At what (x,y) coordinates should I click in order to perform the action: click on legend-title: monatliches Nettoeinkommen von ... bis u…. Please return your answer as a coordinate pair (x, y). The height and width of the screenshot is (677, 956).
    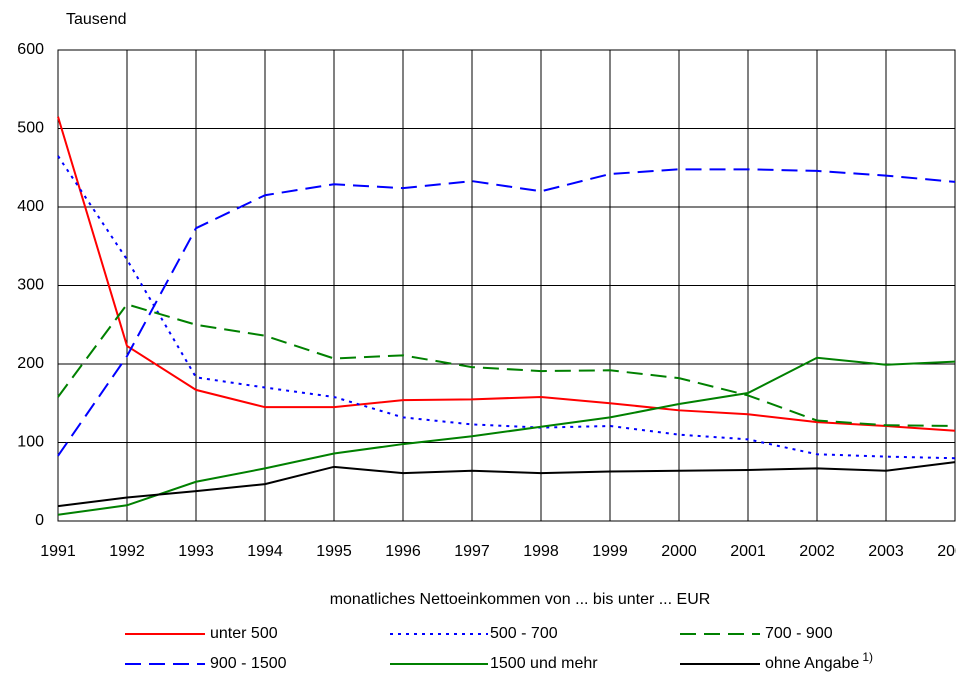
    Looking at the image, I should click on (520, 599).